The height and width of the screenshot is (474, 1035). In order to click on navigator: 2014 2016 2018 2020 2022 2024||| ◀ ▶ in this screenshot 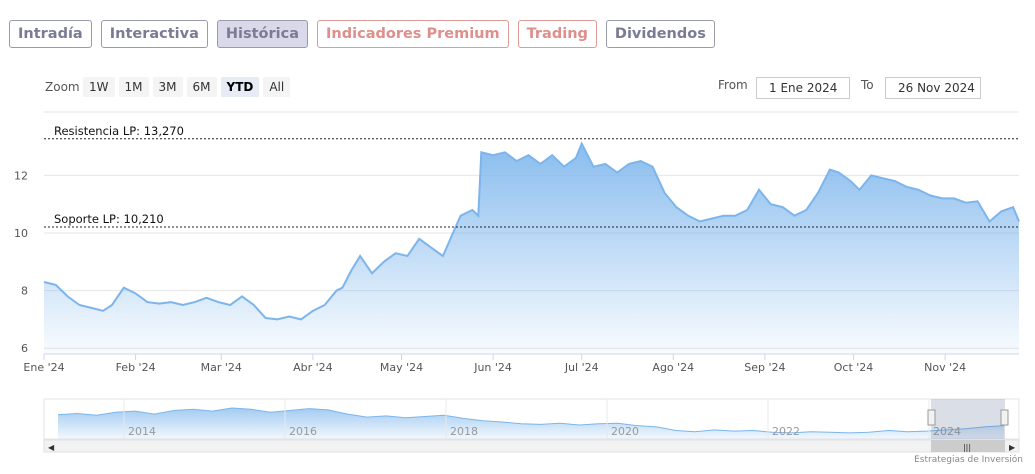, I will do `click(531, 425)`.